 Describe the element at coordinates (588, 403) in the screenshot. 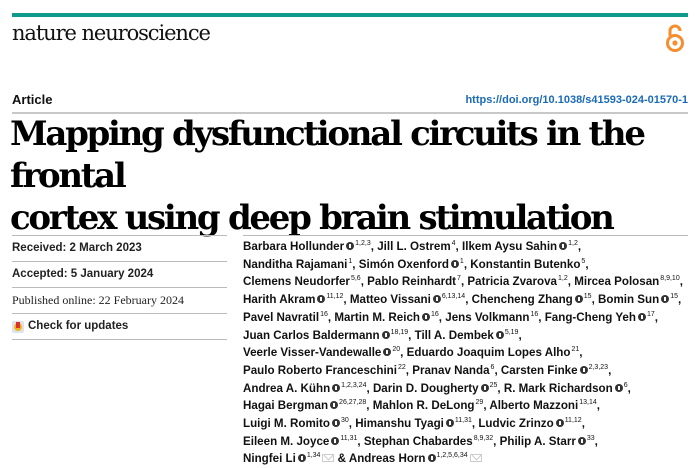

I see `affiliation-numbers: 13,14` at that location.